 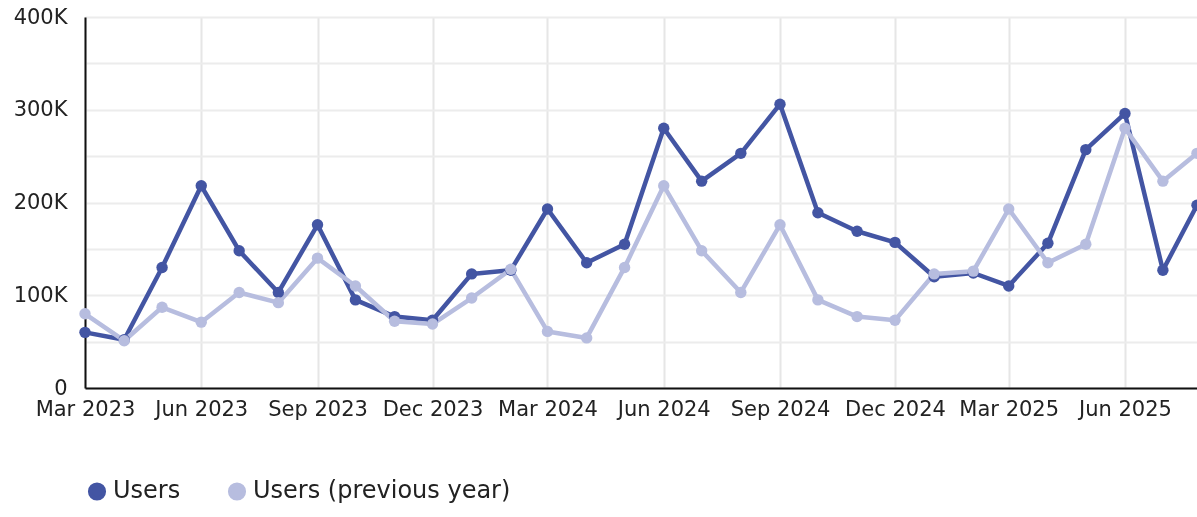 What do you see at coordinates (663, 408) in the screenshot?
I see `x-tick-label: Jun 2024` at bounding box center [663, 408].